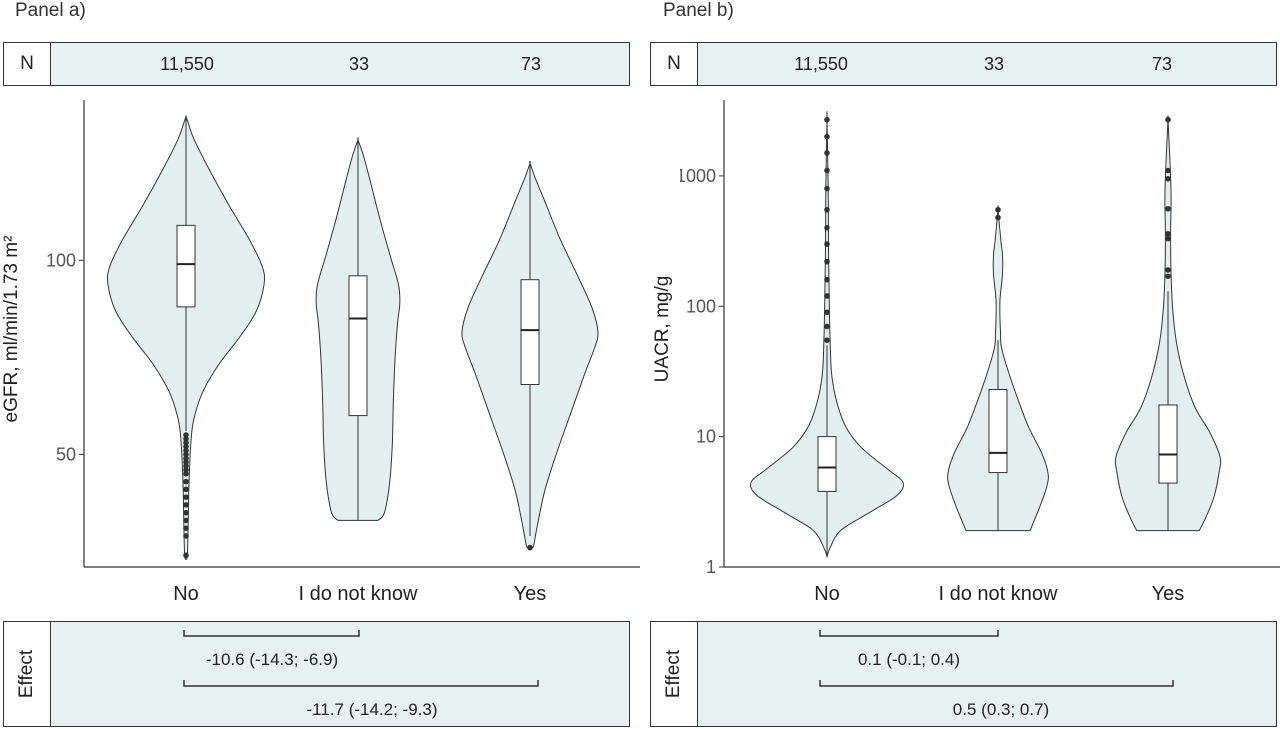 This screenshot has height=729, width=1280. Describe the element at coordinates (316, 64) in the screenshot. I see `n-box-a: N 11,550 33 73` at that location.